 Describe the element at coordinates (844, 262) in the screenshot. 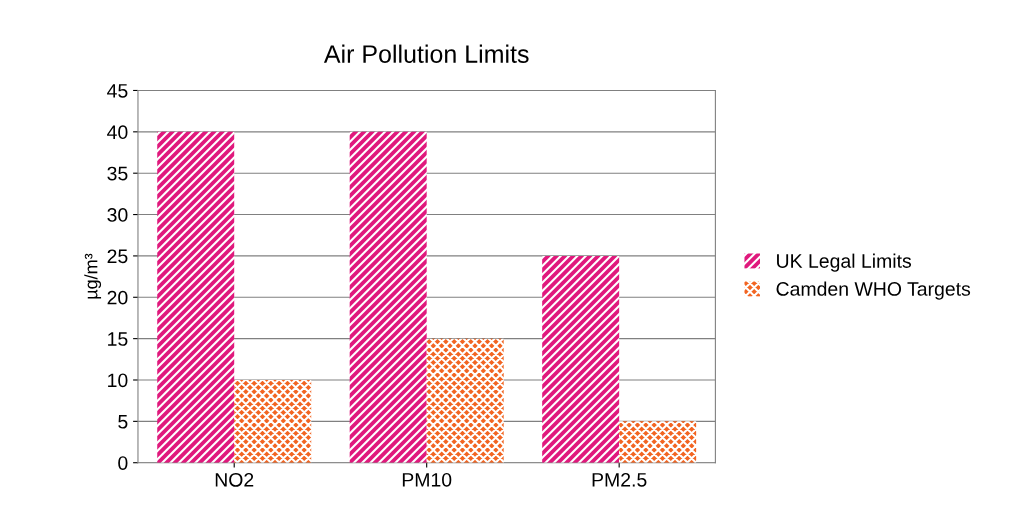

I see `legend-label: UK Legal Limits` at that location.